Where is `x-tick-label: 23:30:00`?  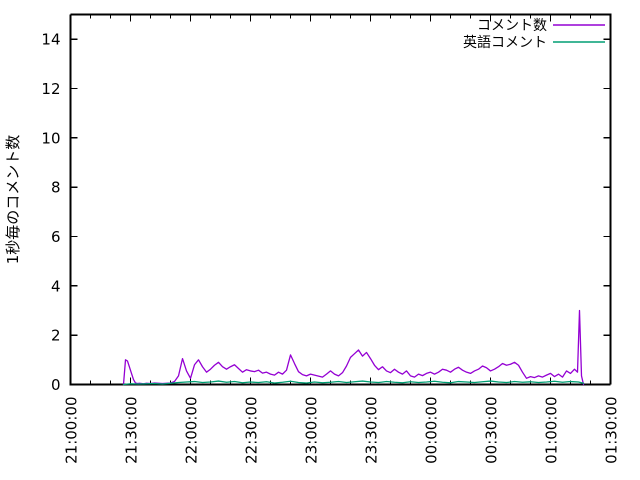 x-tick-label: 23:30:00 is located at coordinates (372, 430).